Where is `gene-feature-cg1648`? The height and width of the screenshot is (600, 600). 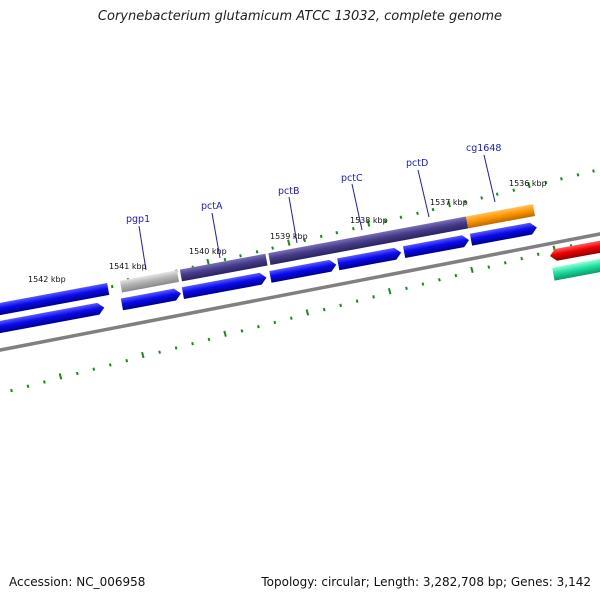 gene-feature-cg1648 is located at coordinates (500, 216).